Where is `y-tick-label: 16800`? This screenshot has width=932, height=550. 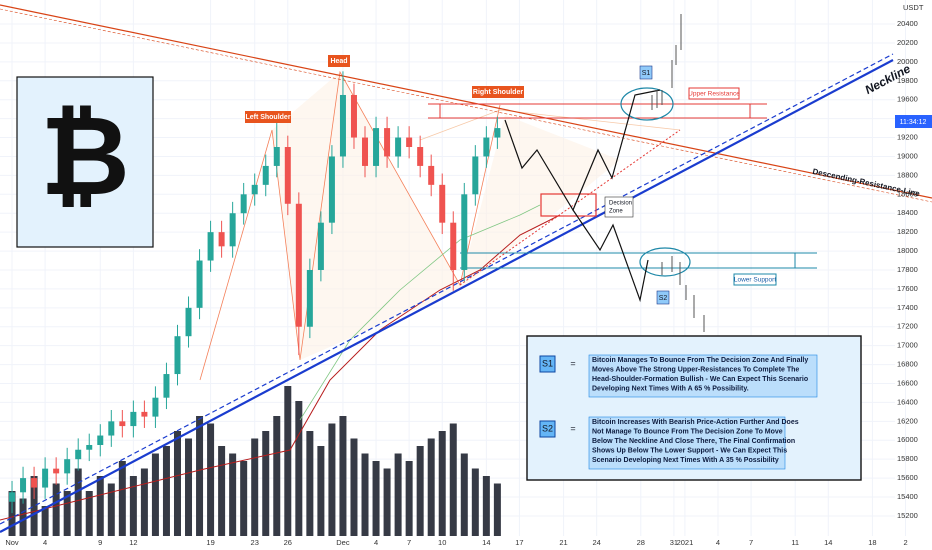 y-tick-label: 16800 is located at coordinates (907, 364).